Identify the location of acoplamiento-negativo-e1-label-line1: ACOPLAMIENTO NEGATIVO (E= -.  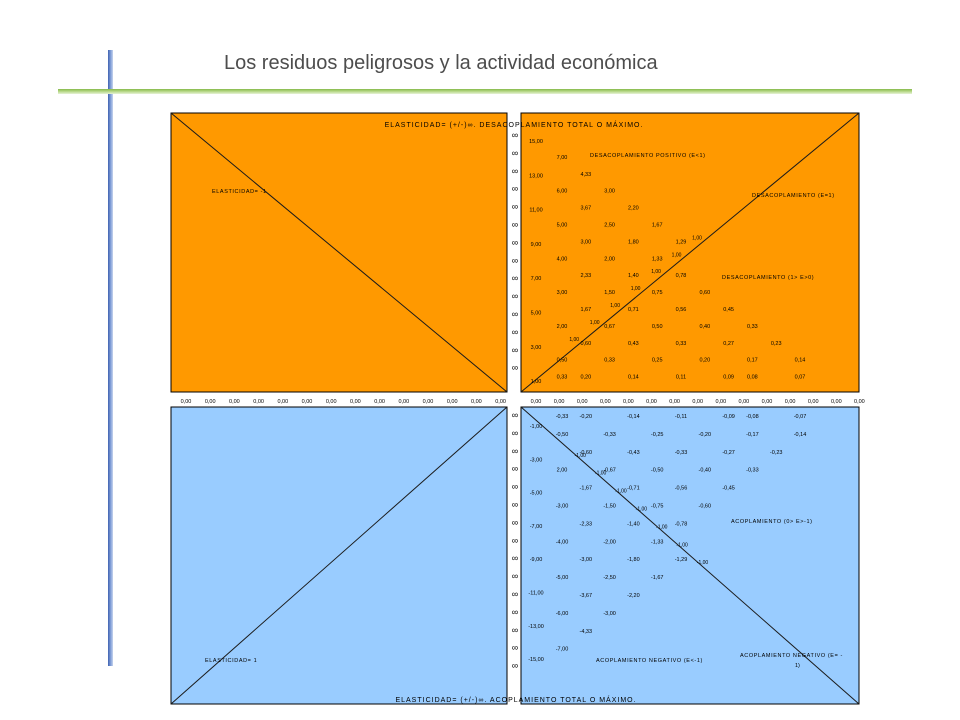
(791, 656).